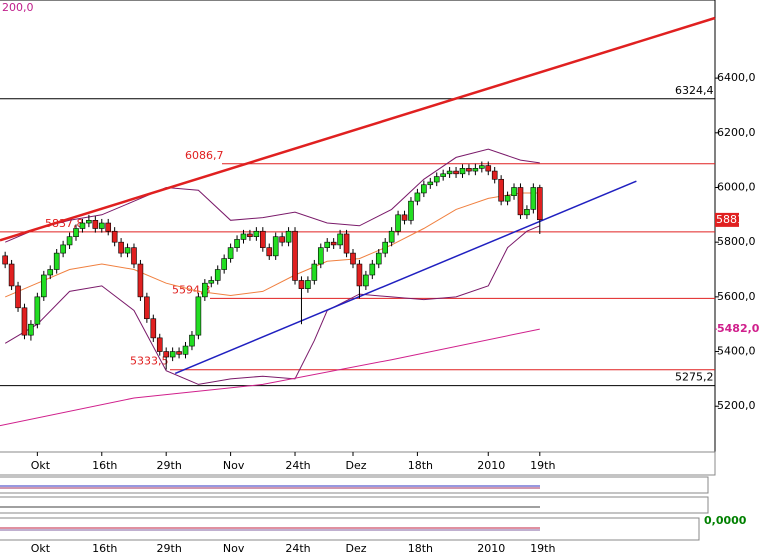 This screenshot has height=553, width=764. I want to click on x-tick-label: 2010, so click(491, 465).